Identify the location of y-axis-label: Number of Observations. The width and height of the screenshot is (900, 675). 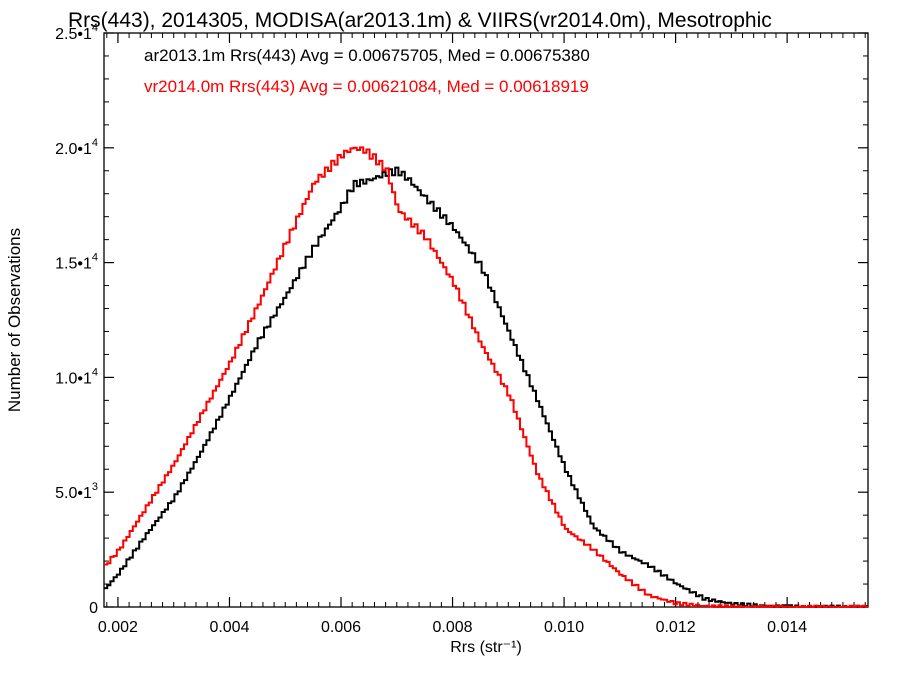
(14, 320).